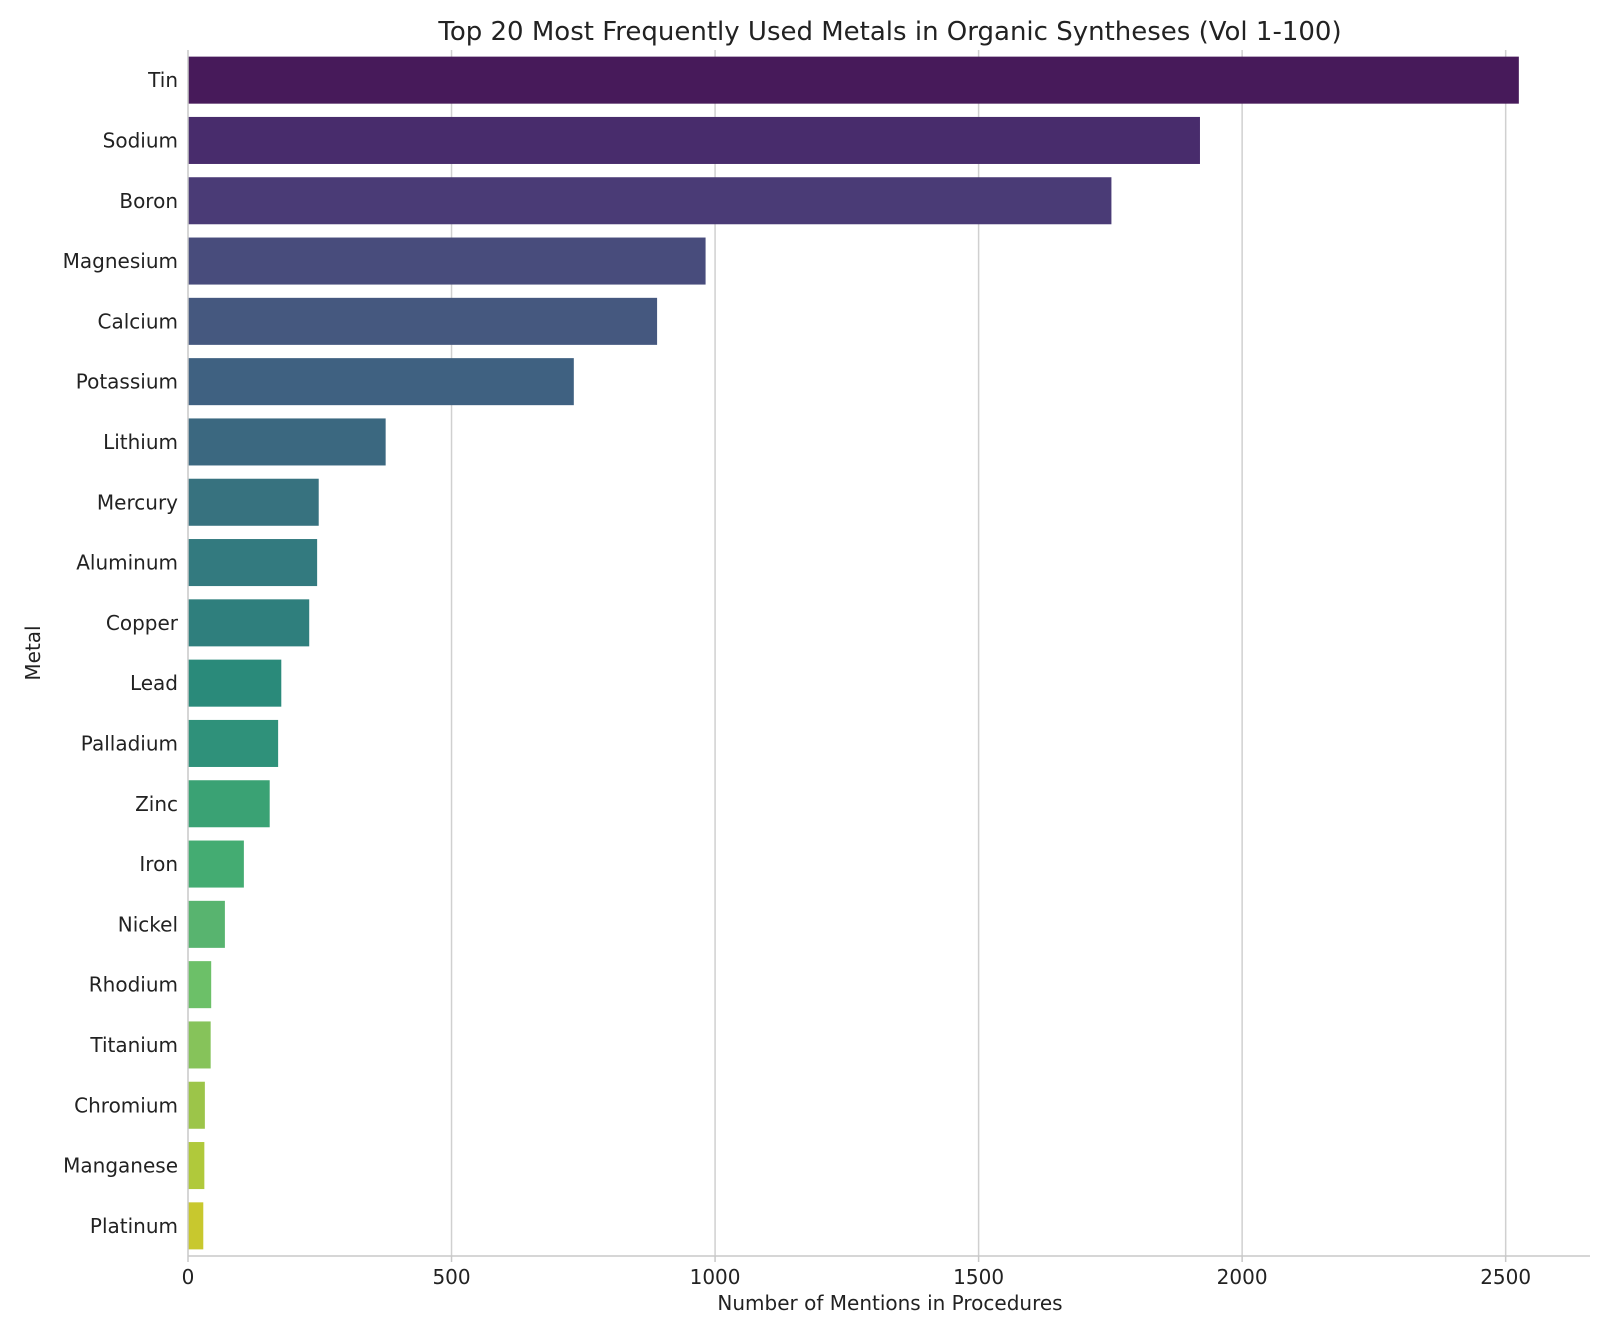 This screenshot has width=1600, height=1333. What do you see at coordinates (133, 985) in the screenshot?
I see `y-tick-label: Rhodium` at bounding box center [133, 985].